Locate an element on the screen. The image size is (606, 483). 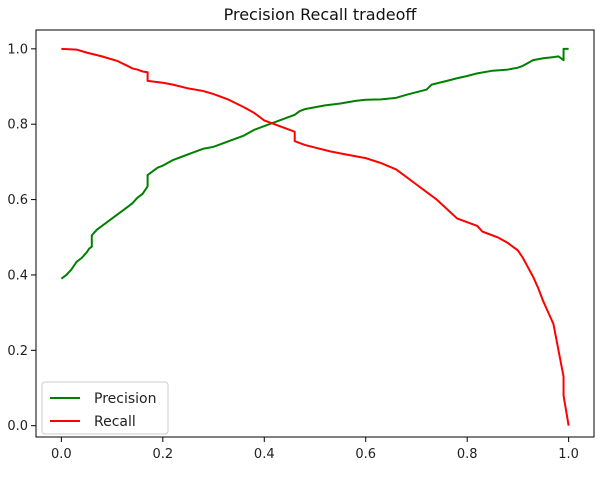
x-tick-label: 0.4 is located at coordinates (264, 454).